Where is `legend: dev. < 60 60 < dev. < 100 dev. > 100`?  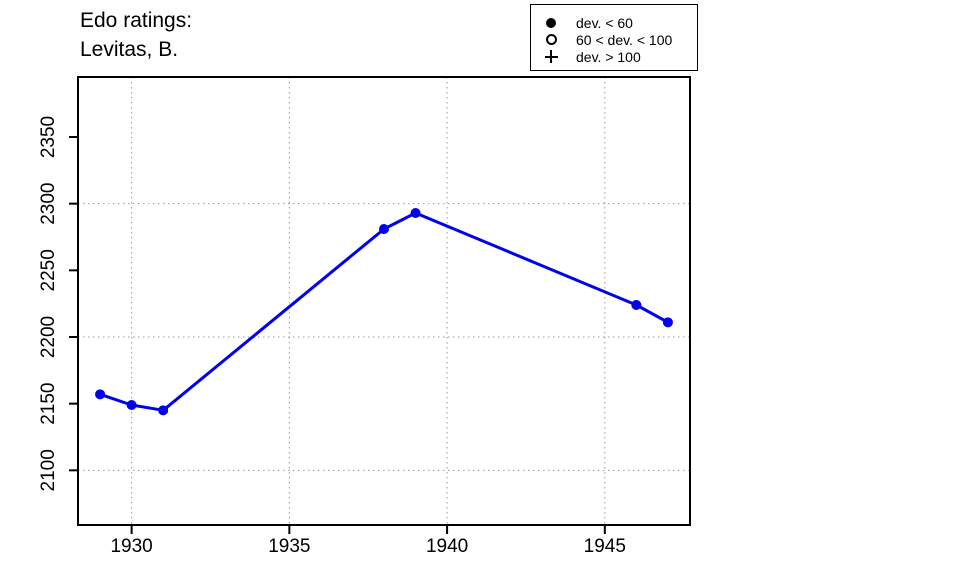
legend: dev. < 60 60 < dev. < 100 dev. > 100 is located at coordinates (614, 37).